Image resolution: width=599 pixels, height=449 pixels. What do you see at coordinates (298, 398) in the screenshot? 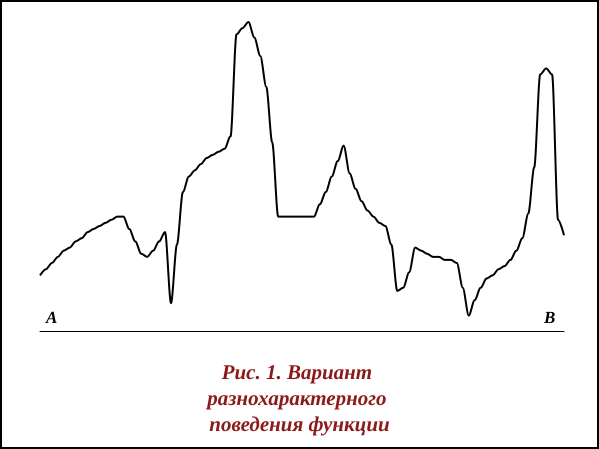
I see `text: Рис. 1. Вариант разнохарактерного поведения функции` at bounding box center [298, 398].